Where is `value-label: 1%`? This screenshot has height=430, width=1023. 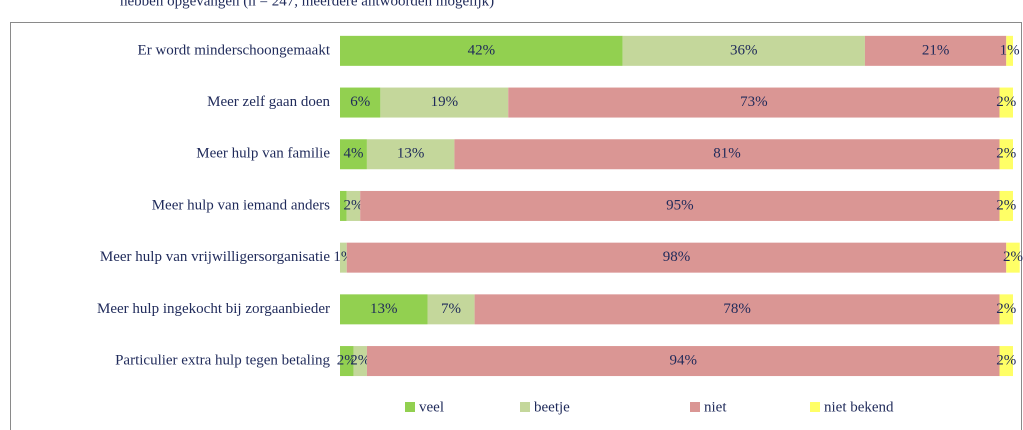 value-label: 1% is located at coordinates (1010, 50).